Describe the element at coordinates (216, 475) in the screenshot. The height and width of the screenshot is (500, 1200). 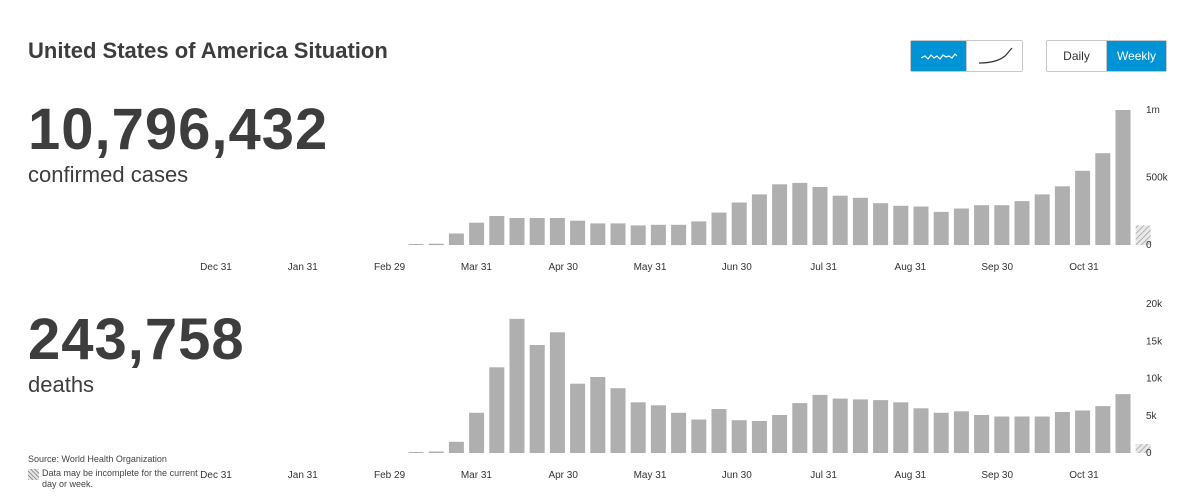
I see `deaths-x-tick-label: Dec 31` at that location.